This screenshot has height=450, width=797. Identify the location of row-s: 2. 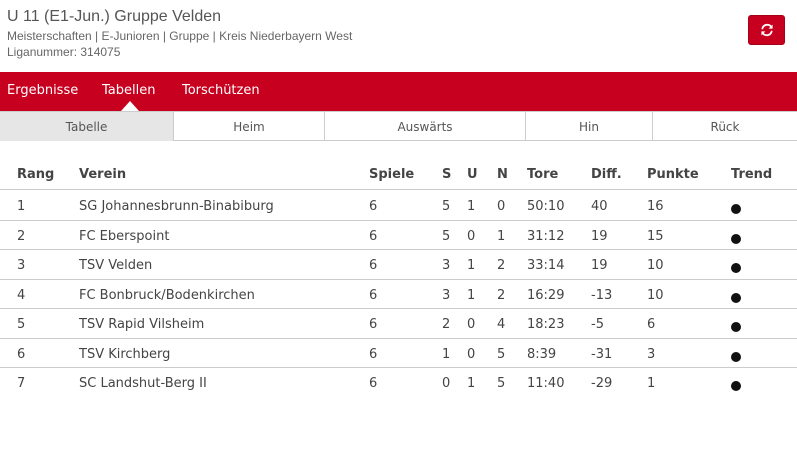
(446, 324).